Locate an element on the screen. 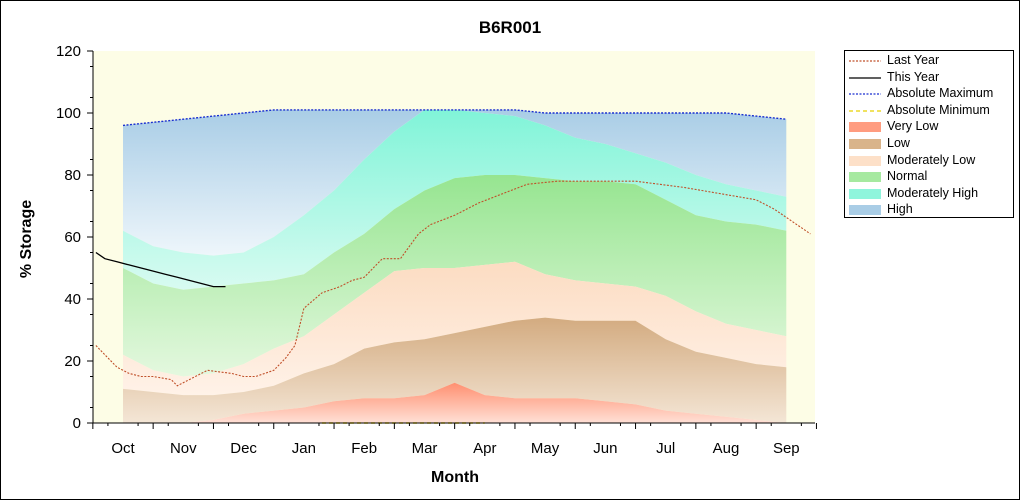  y-tick-label: 80 is located at coordinates (72, 175).